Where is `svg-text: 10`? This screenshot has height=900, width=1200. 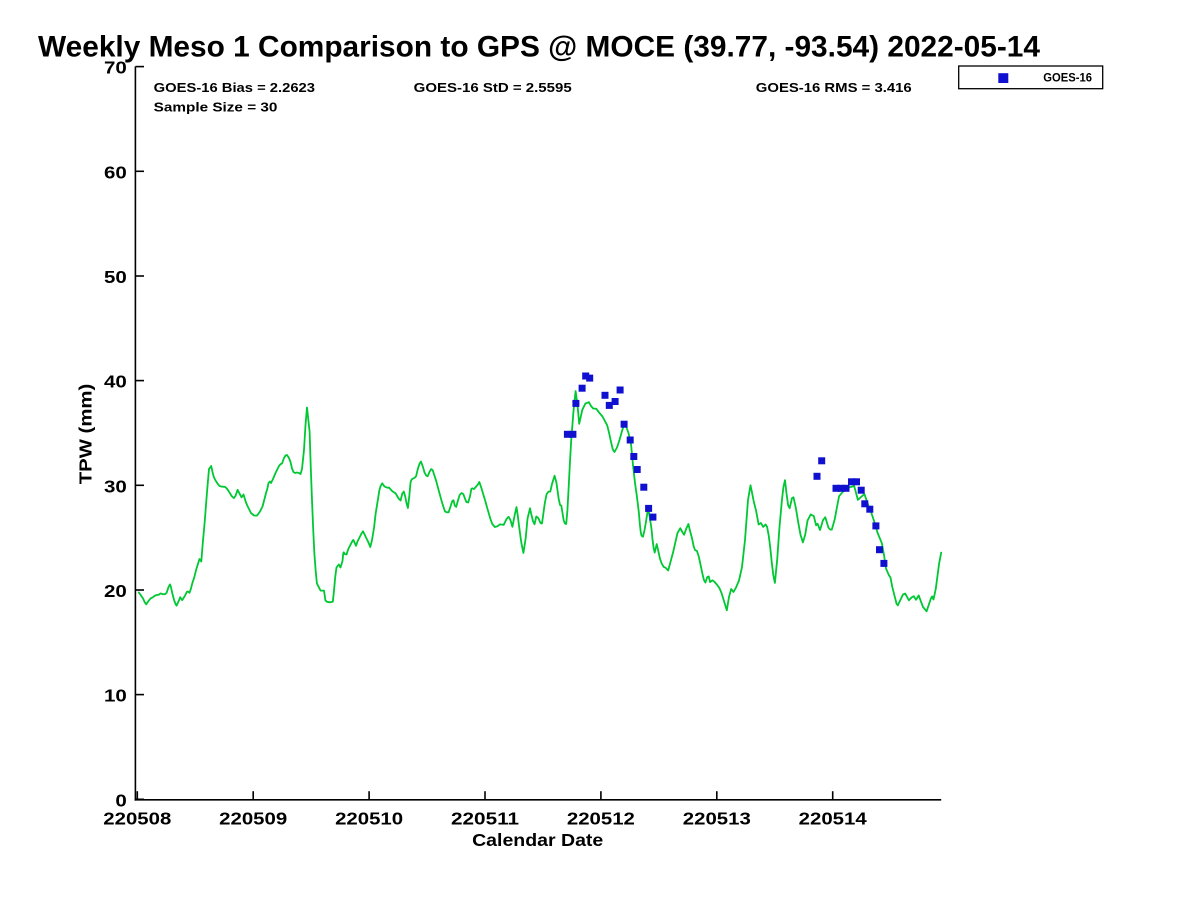
svg-text: 10 is located at coordinates (115, 696).